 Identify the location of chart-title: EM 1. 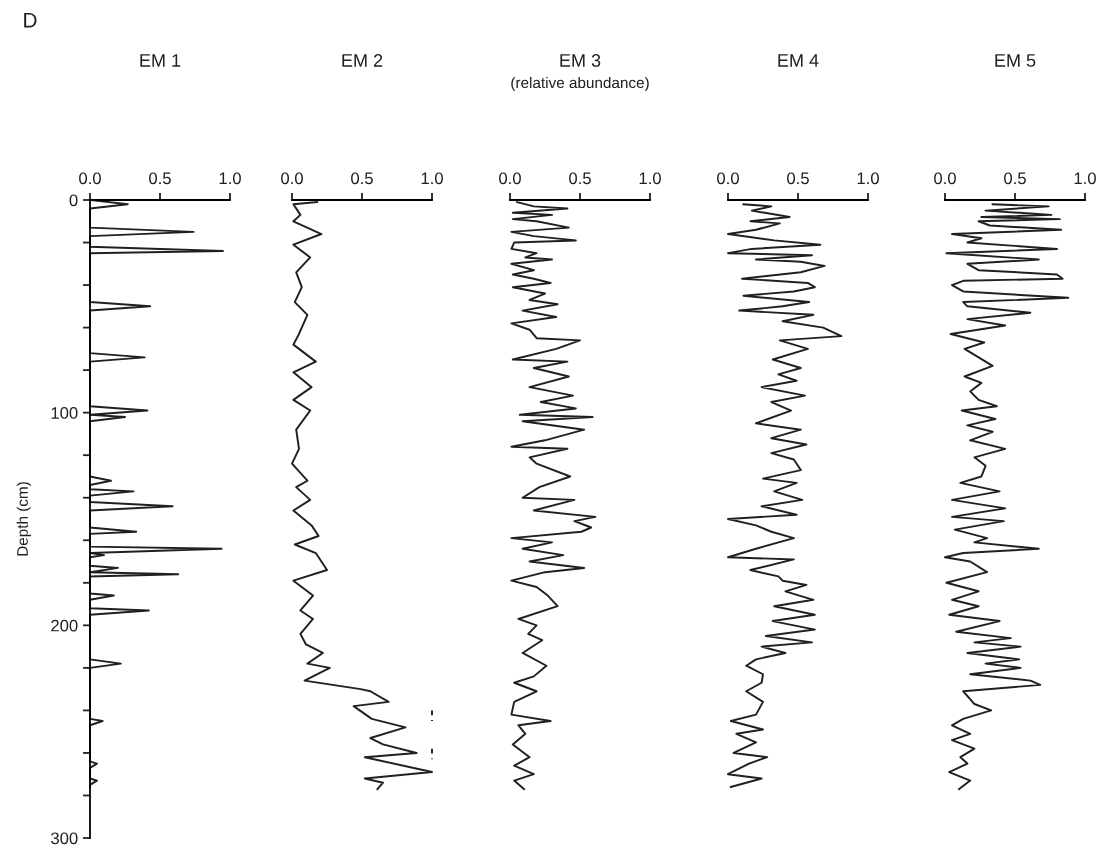
(160, 60).